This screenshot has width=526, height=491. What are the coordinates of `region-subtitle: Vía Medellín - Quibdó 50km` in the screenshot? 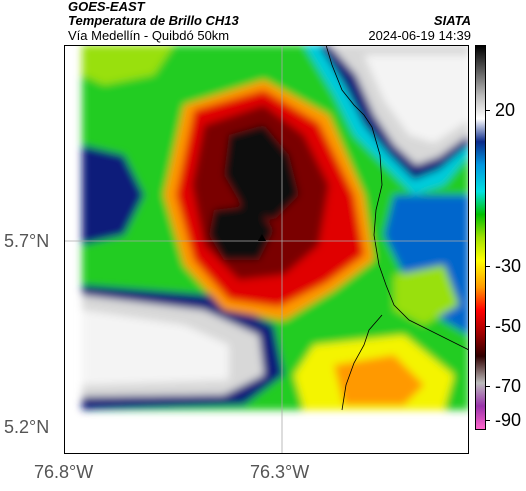 It's located at (149, 35).